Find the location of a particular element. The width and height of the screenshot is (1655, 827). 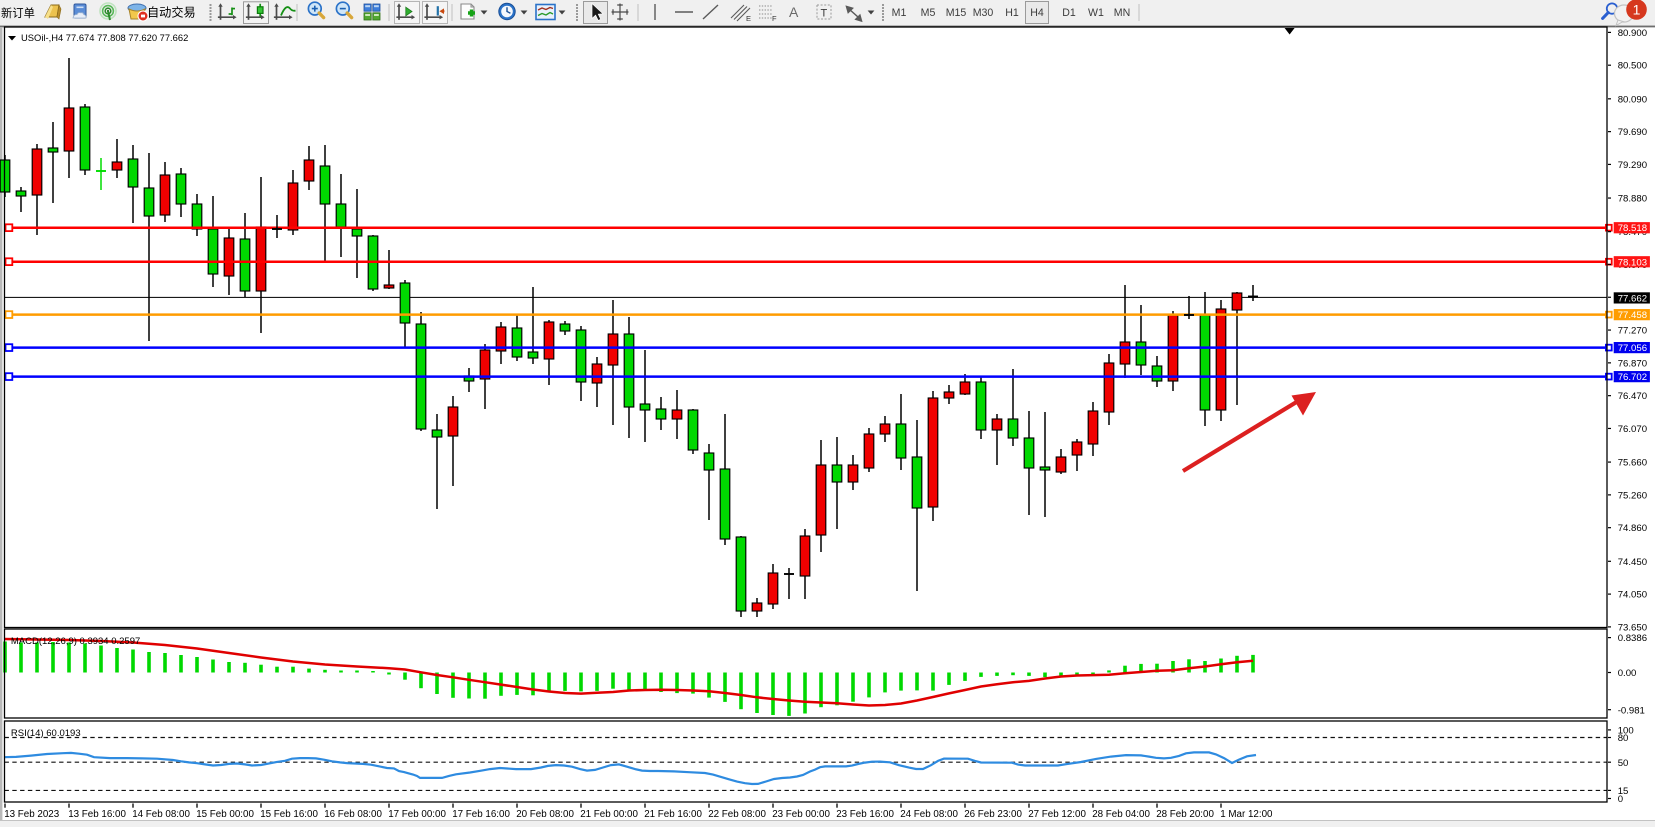

svg-text: 79.690 is located at coordinates (1632, 132).